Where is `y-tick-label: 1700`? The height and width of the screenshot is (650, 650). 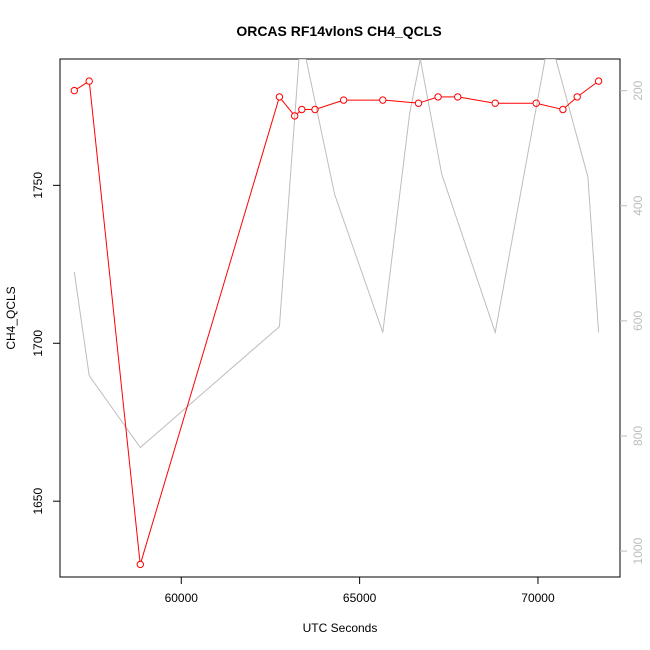
y-tick-label: 1700 is located at coordinates (38, 343).